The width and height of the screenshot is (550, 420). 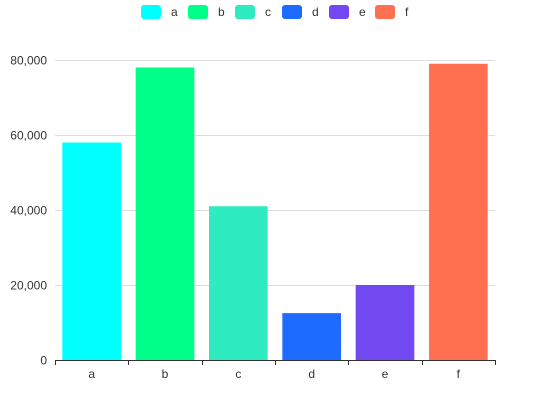 I want to click on legend-label-c: c, so click(x=268, y=12).